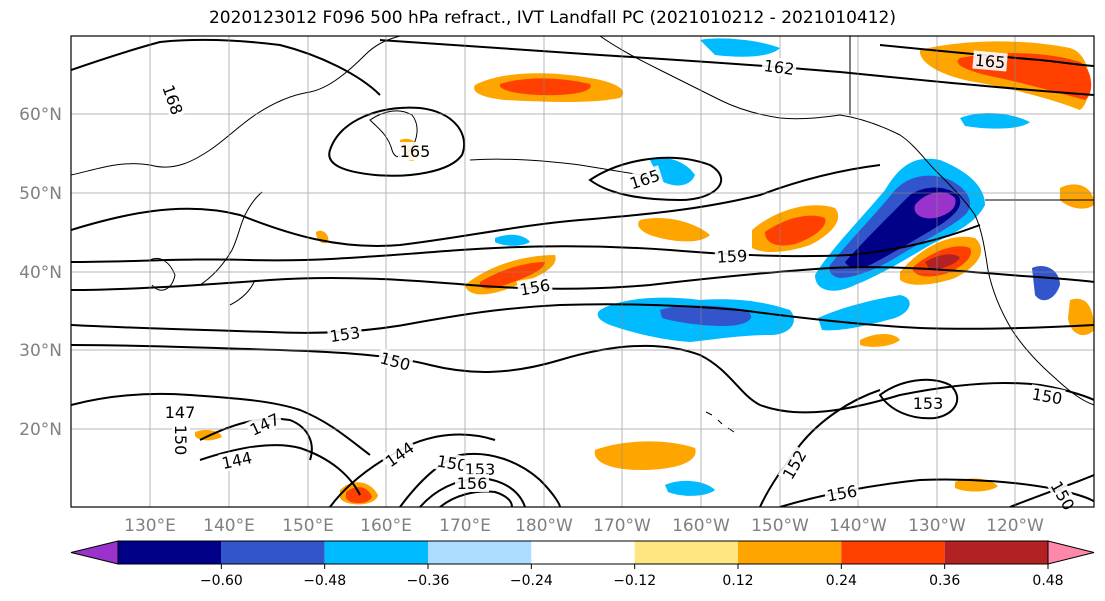  I want to click on colorbar-frame, so click(583, 552).